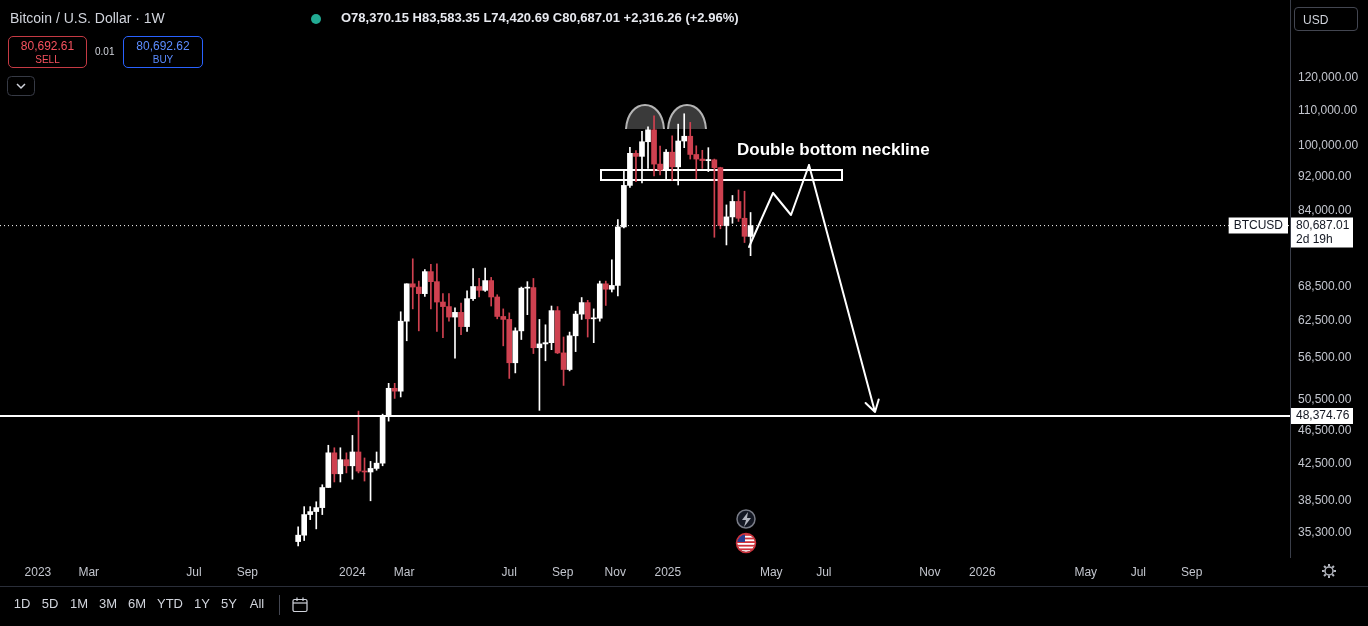  I want to click on y-tick-label: 84,000.00, so click(1325, 209).